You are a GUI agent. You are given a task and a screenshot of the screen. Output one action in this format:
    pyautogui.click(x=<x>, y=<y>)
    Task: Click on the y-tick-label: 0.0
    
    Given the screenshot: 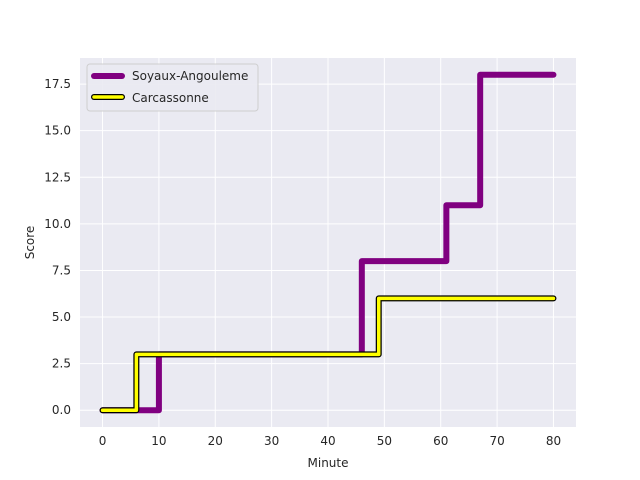 What is the action you would take?
    pyautogui.click(x=61, y=410)
    